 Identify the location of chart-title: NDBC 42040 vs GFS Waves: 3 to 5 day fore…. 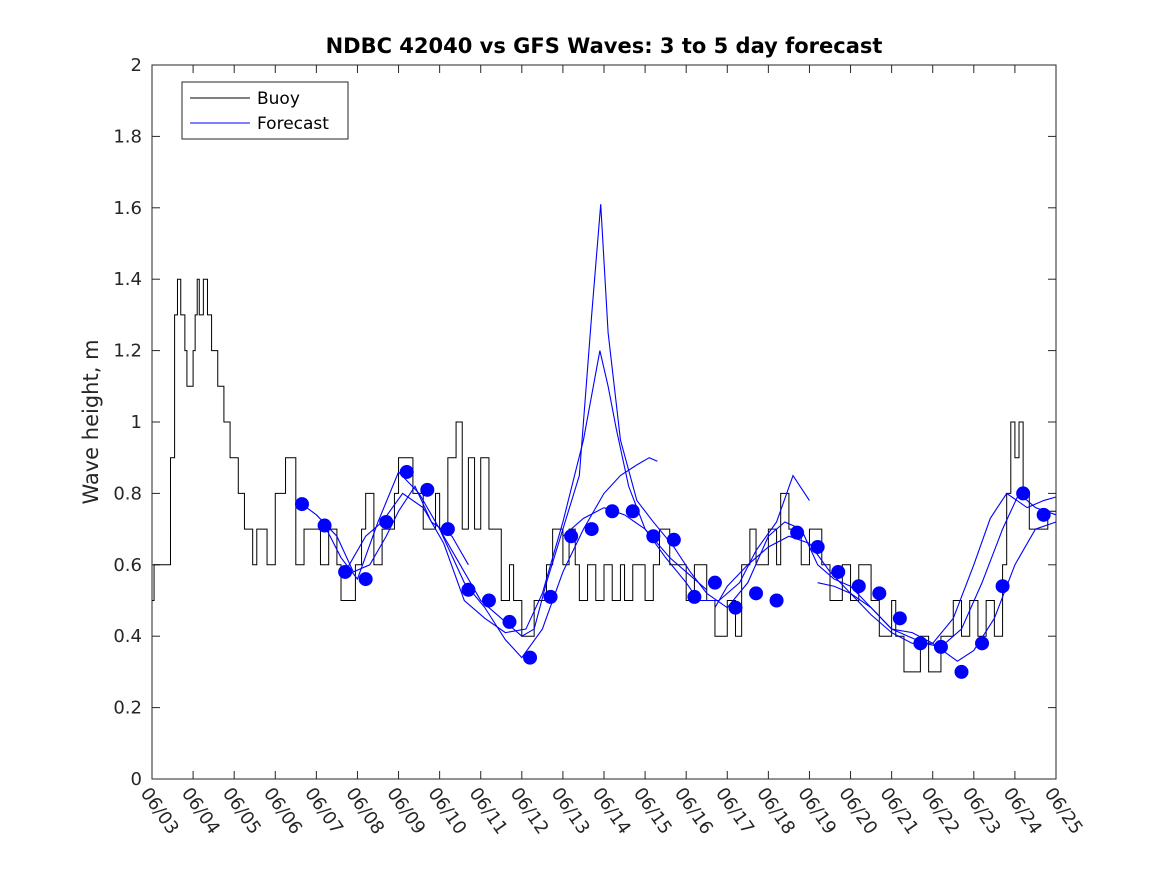
(604, 46).